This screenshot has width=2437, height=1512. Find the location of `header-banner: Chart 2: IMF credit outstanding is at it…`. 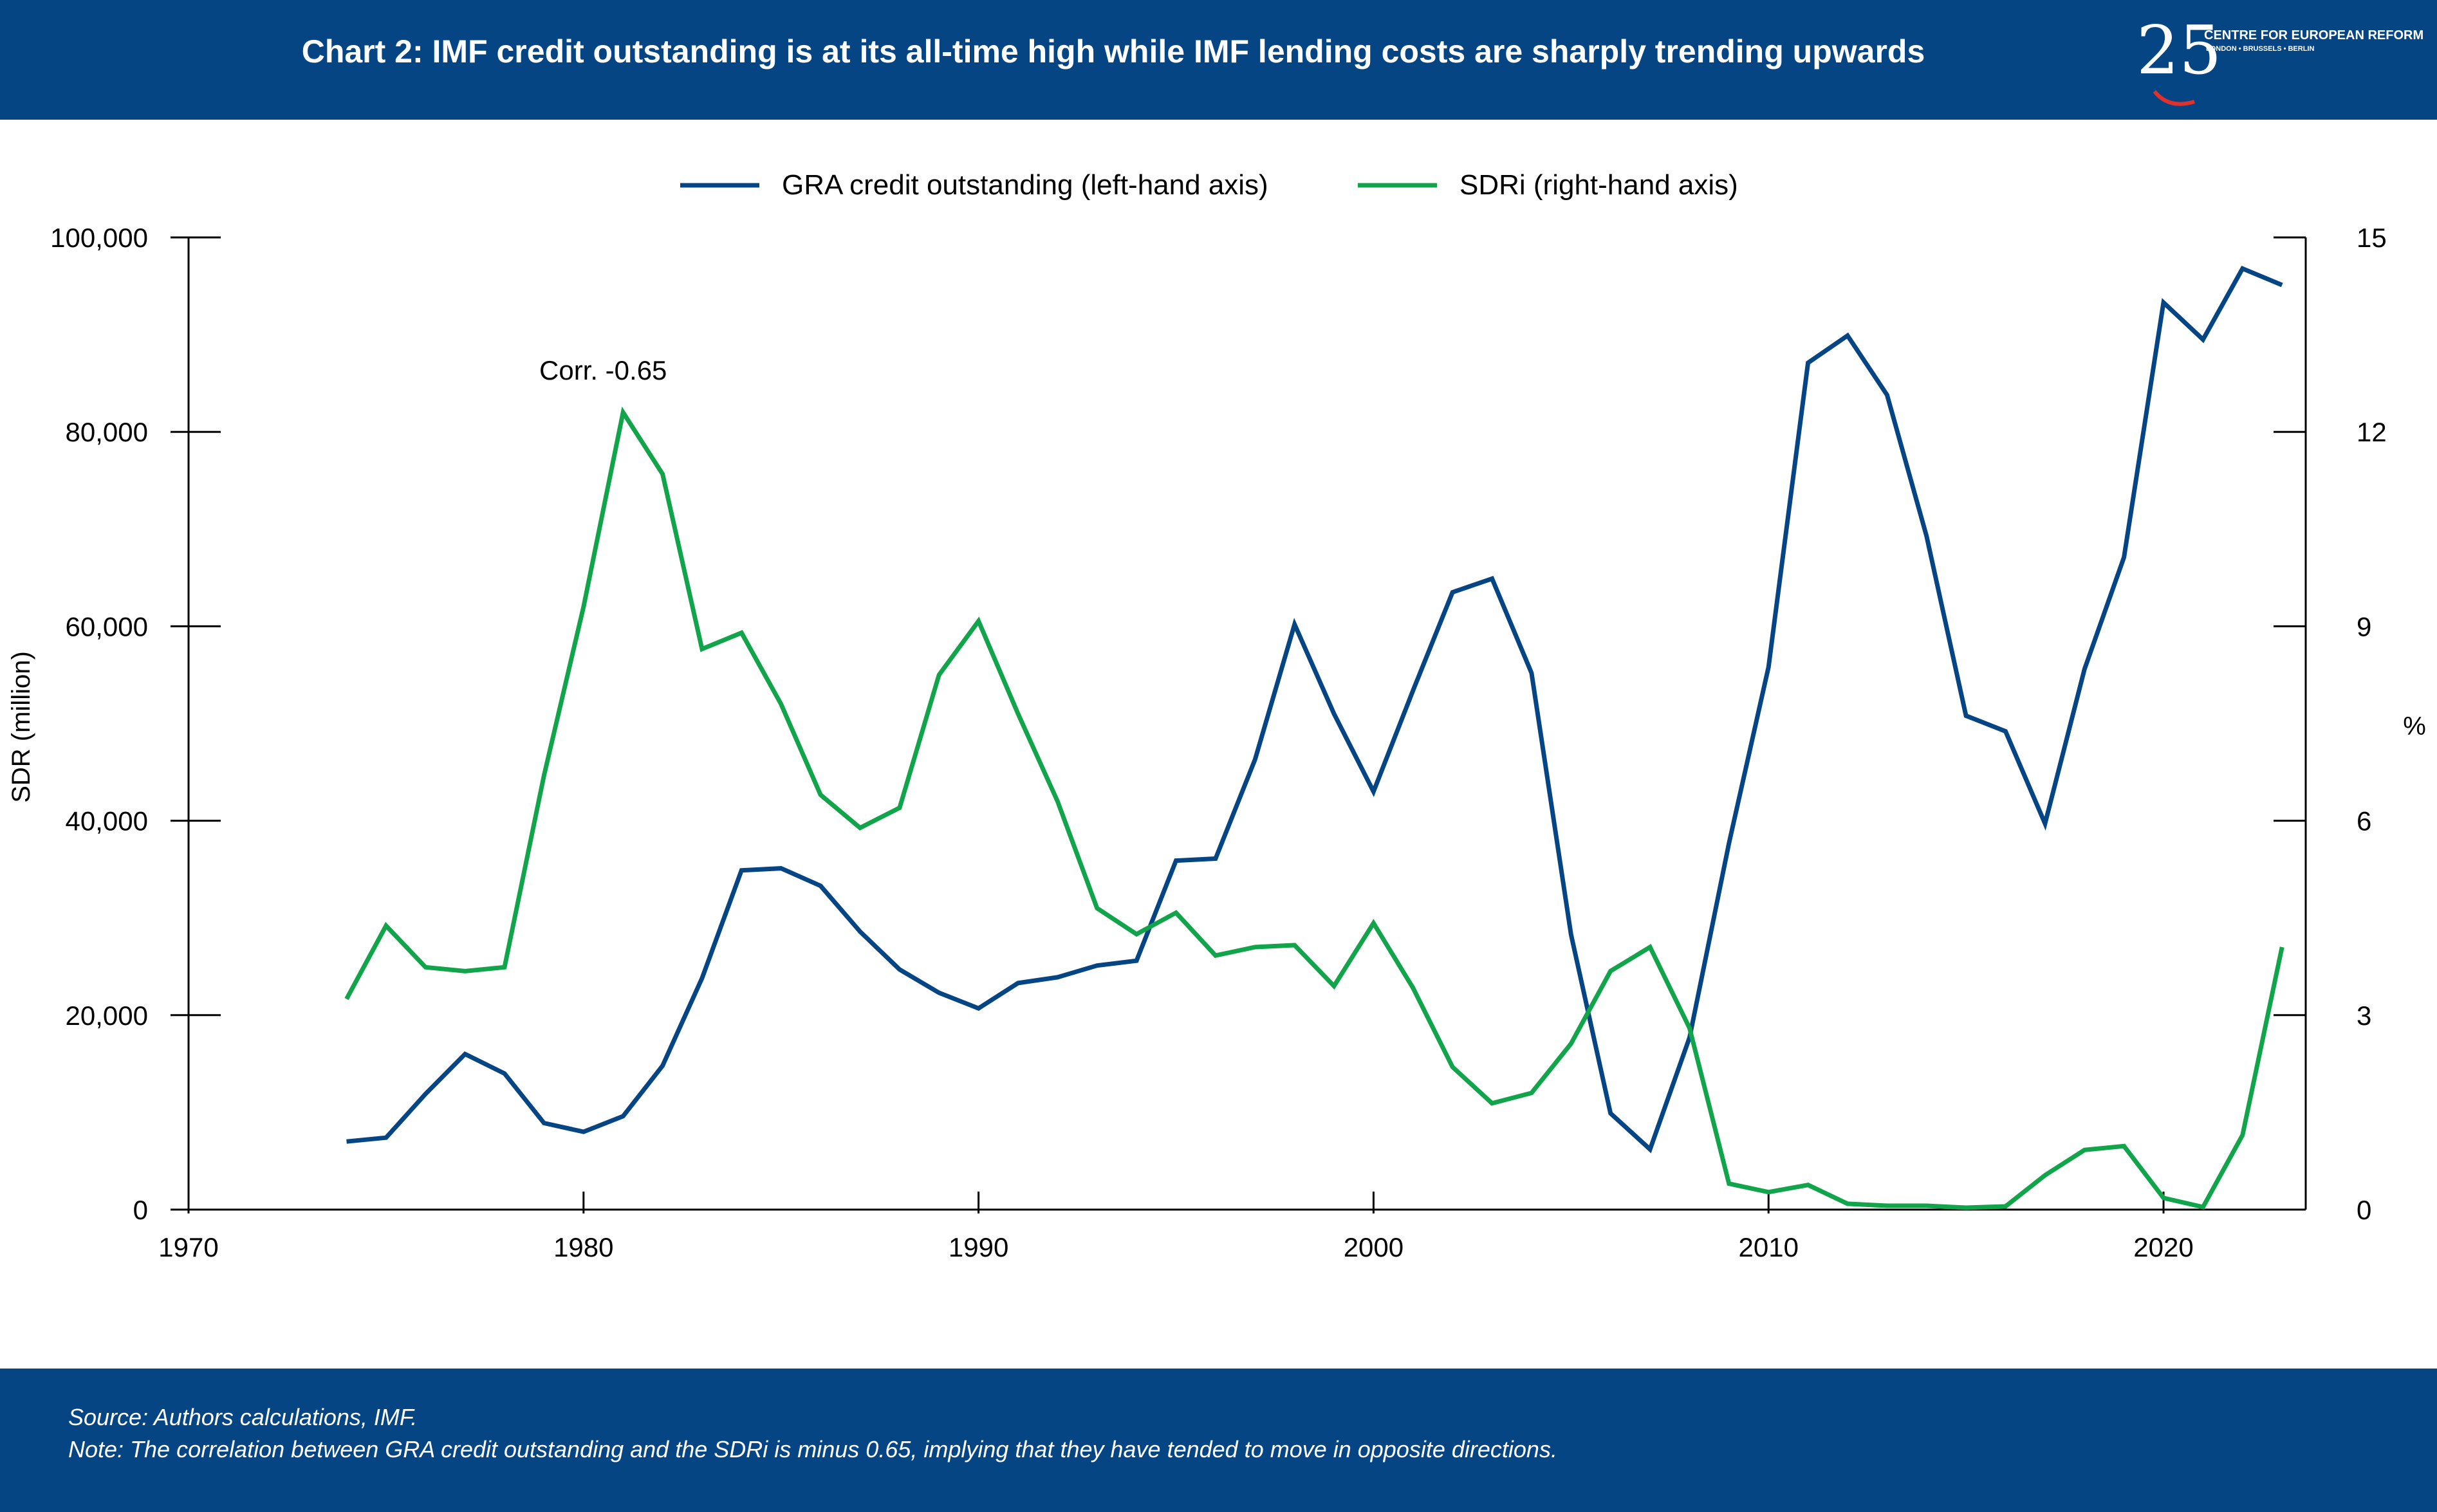

header-banner: Chart 2: IMF credit outstanding is at it… is located at coordinates (1218, 60).